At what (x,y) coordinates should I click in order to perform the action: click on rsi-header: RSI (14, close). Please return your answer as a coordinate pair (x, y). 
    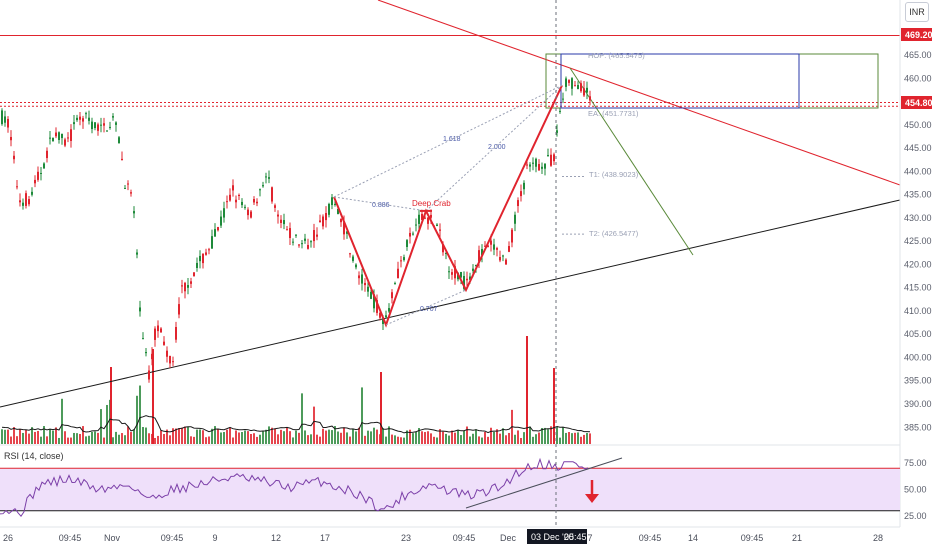
    Looking at the image, I should click on (34, 456).